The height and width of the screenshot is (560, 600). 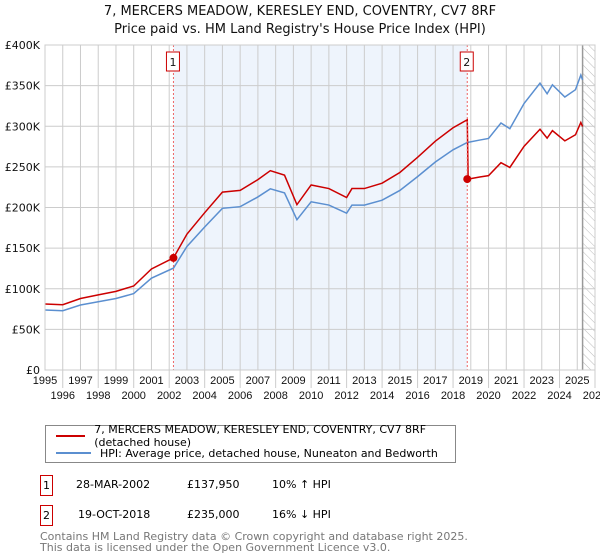 I want to click on x-tick-label: 2021, so click(x=506, y=381).